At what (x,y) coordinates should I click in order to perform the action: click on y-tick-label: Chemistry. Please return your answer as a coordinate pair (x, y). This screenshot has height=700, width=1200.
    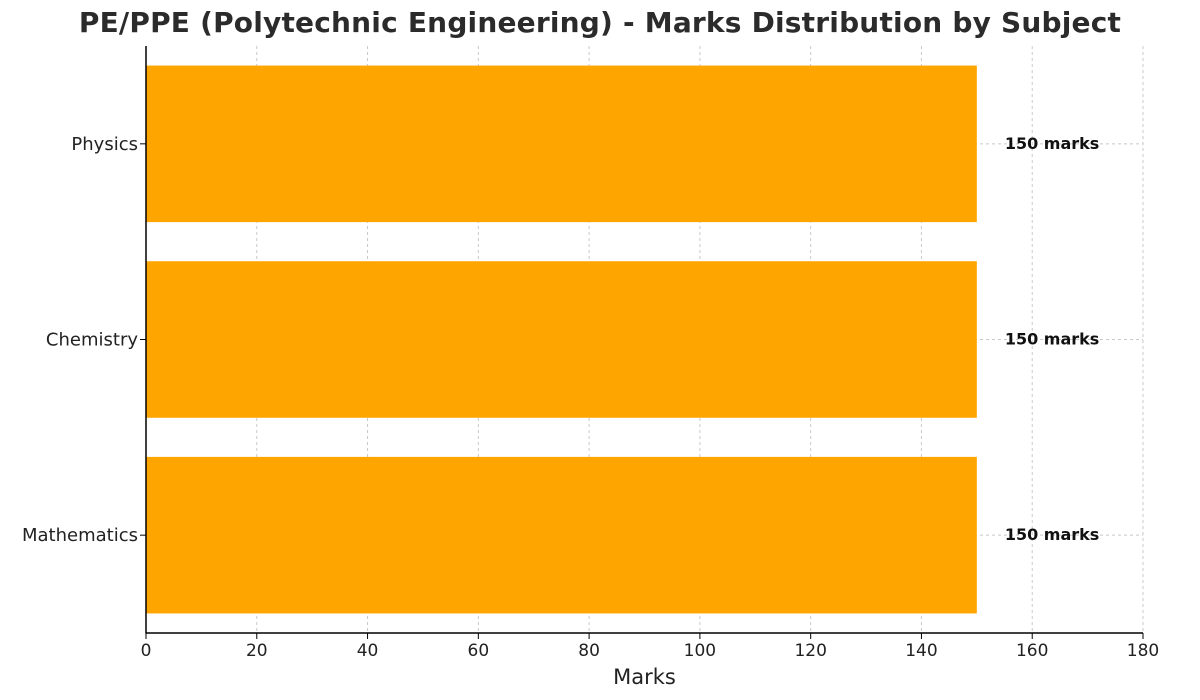
    Looking at the image, I should click on (92, 340).